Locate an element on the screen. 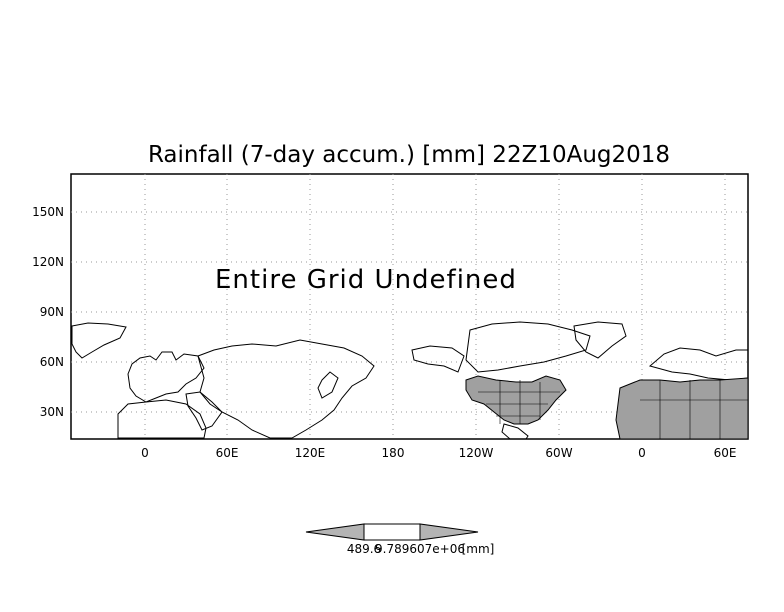 This screenshot has height=612, width=784. lat-label-150n: 150N is located at coordinates (48, 212).